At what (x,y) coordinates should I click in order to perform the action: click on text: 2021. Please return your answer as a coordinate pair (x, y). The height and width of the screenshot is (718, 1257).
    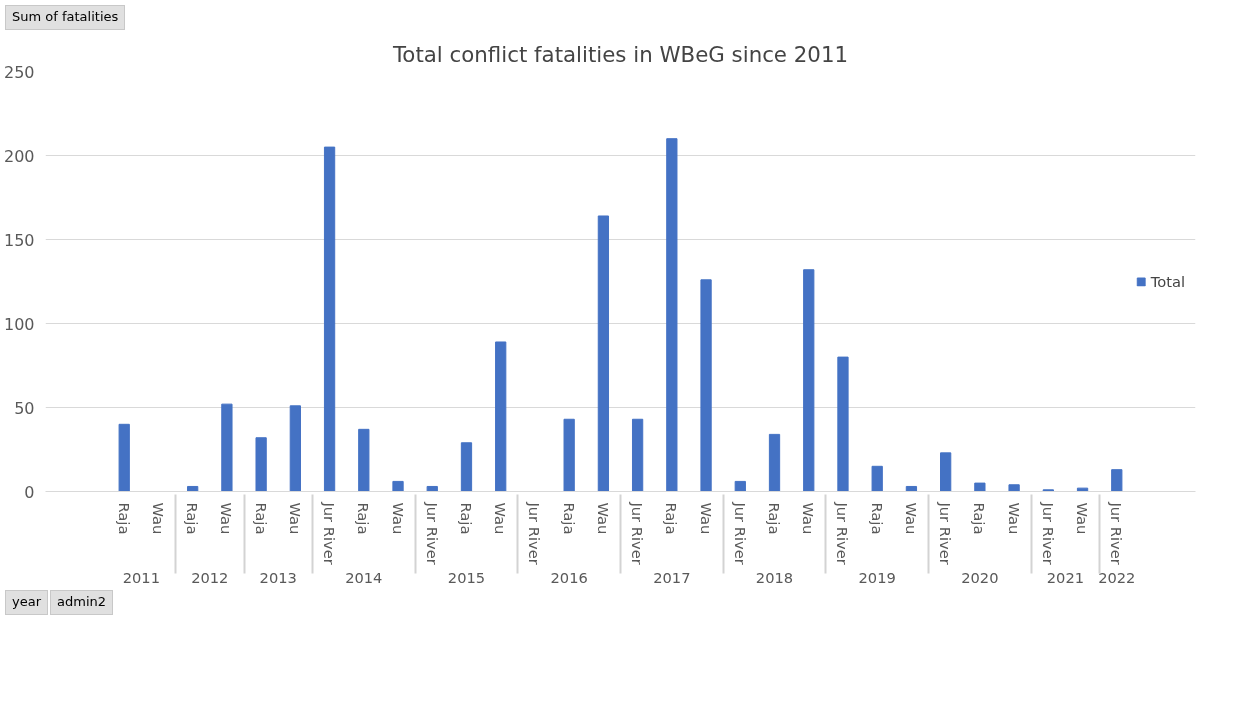
    Looking at the image, I should click on (1065, 577).